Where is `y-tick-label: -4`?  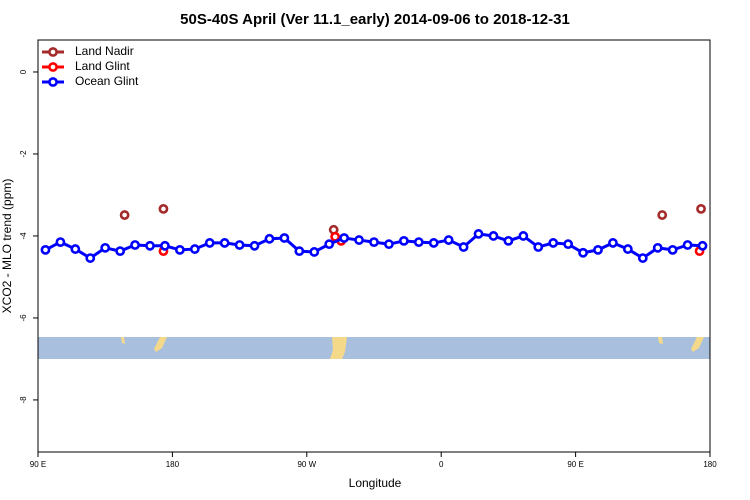
y-tick-label: -4 is located at coordinates (23, 236).